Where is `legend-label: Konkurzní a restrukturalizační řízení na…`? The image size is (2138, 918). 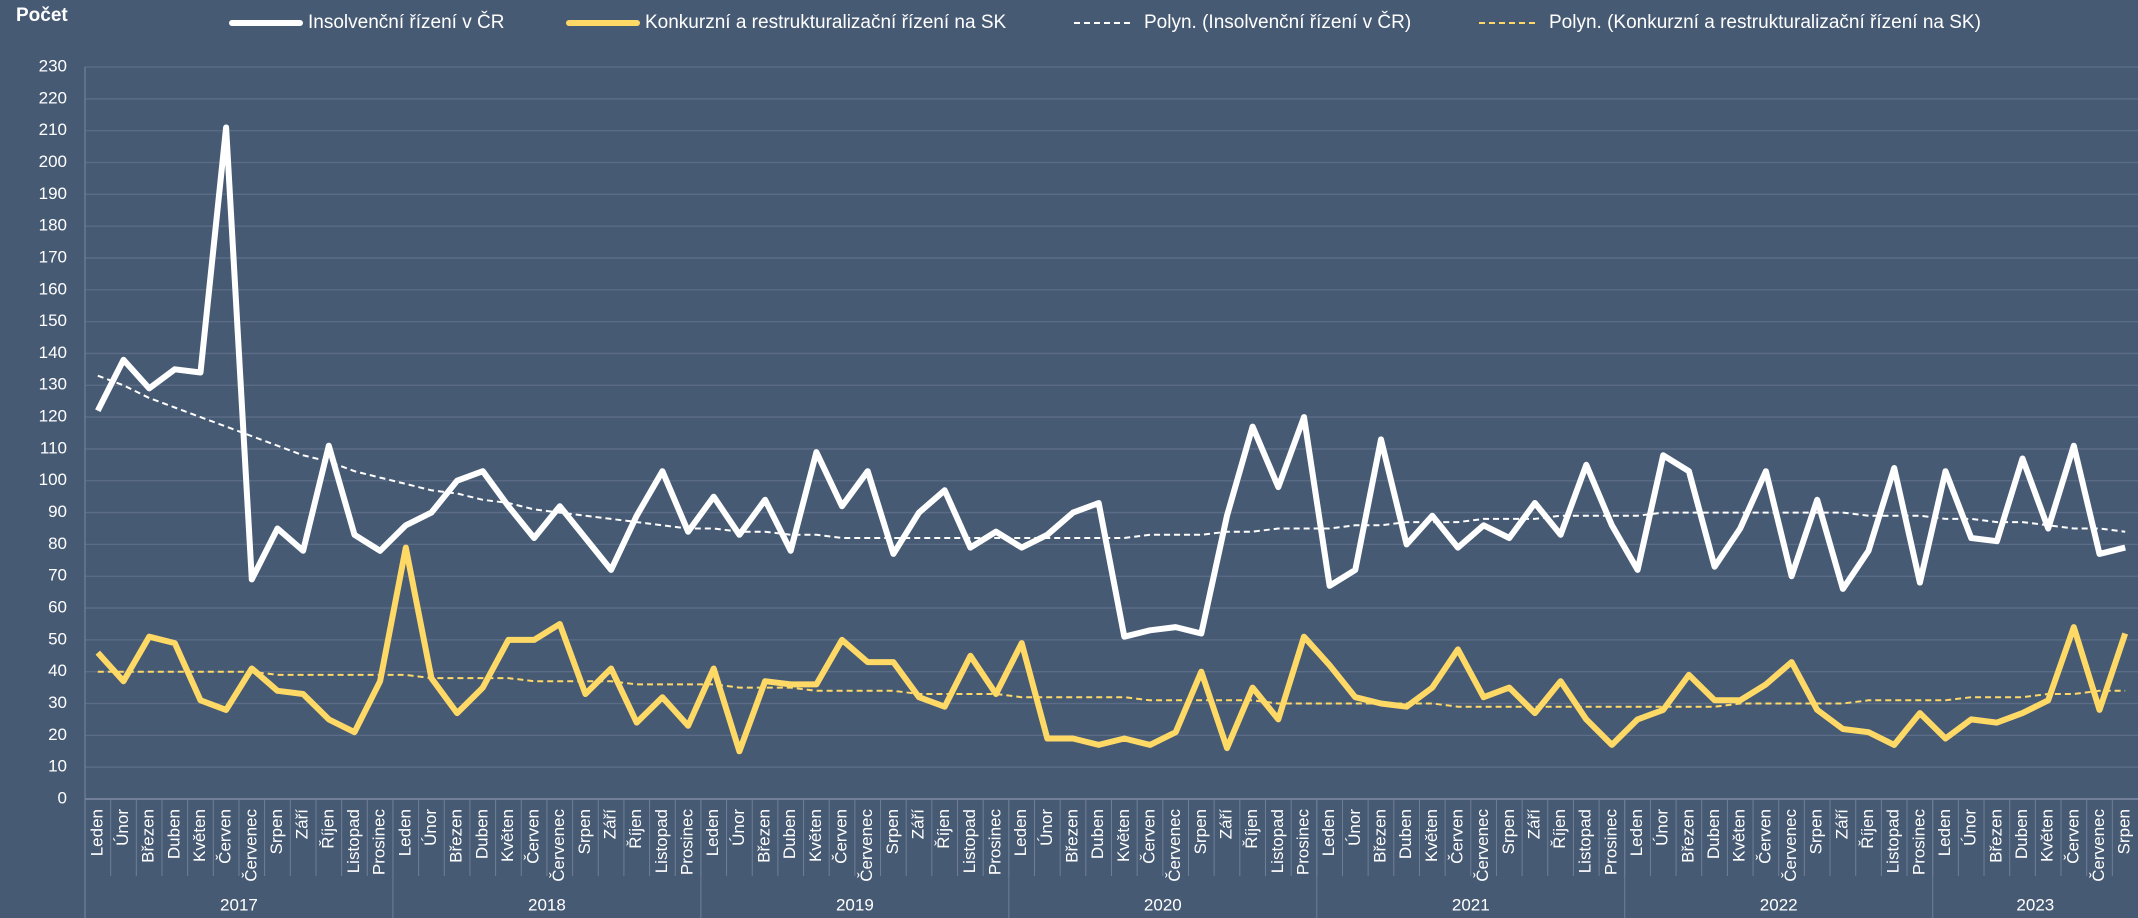 legend-label: Konkurzní a restrukturalizační řízení na… is located at coordinates (825, 22).